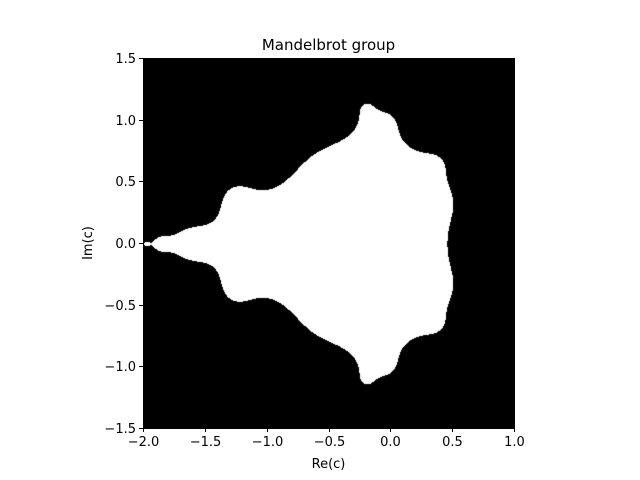 Image resolution: width=640 pixels, height=480 pixels. I want to click on y-tick-label: 0.0, so click(125, 244).